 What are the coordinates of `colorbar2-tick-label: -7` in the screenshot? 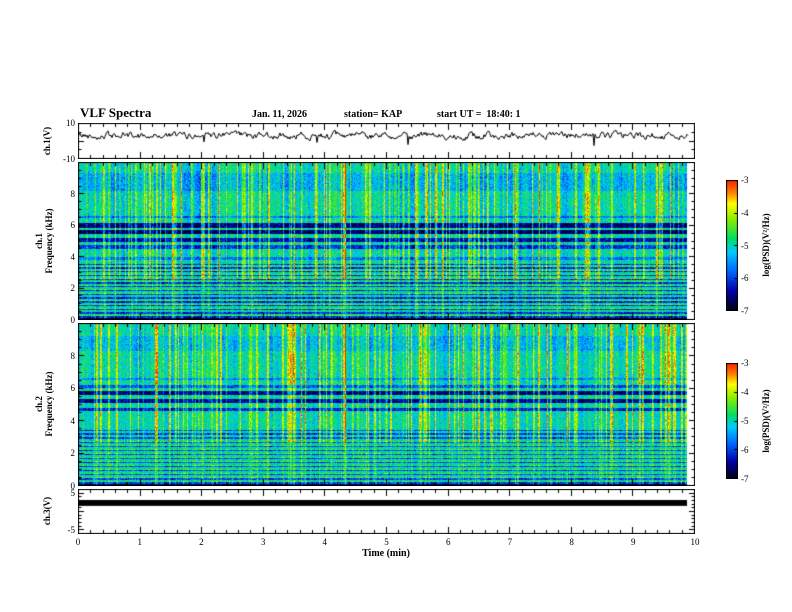 It's located at (745, 479).